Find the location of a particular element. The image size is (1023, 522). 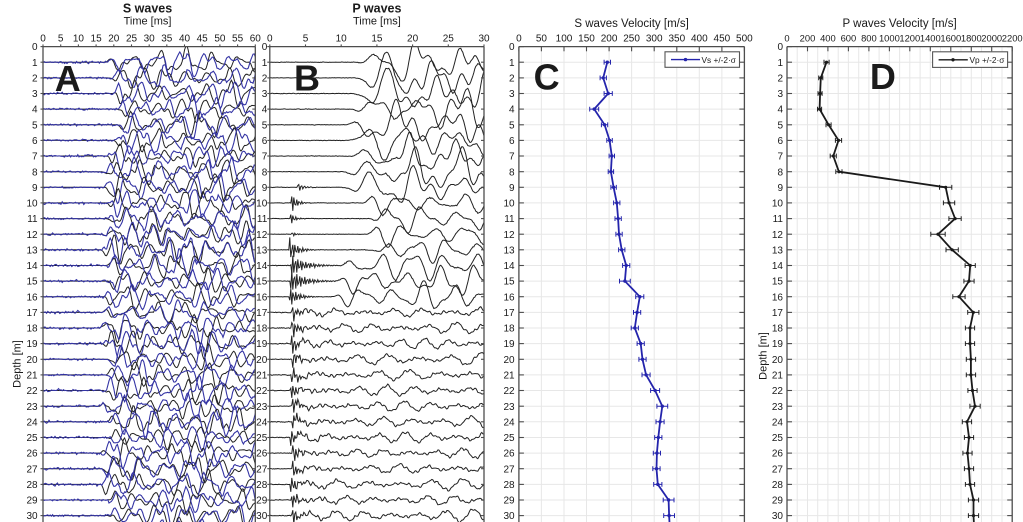

svg-text: 200 is located at coordinates (609, 38).